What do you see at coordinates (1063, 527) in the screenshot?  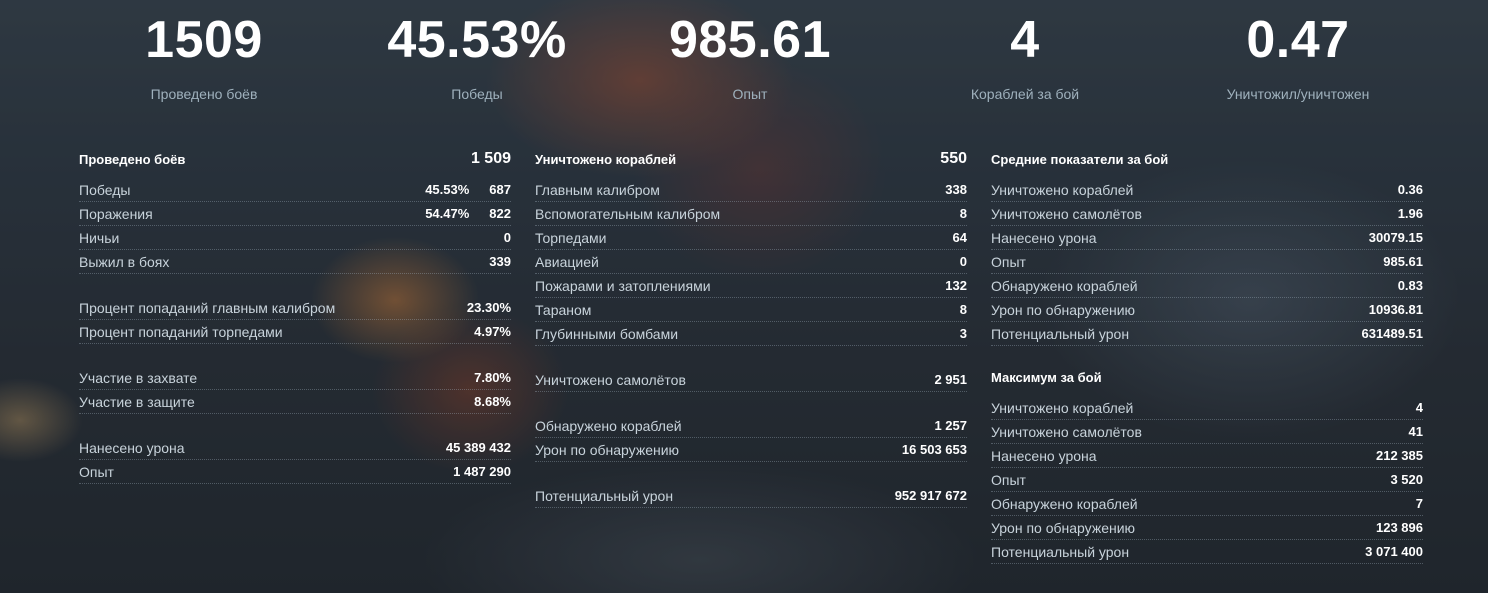 I see `stat-label: Урон по обнаружению` at bounding box center [1063, 527].